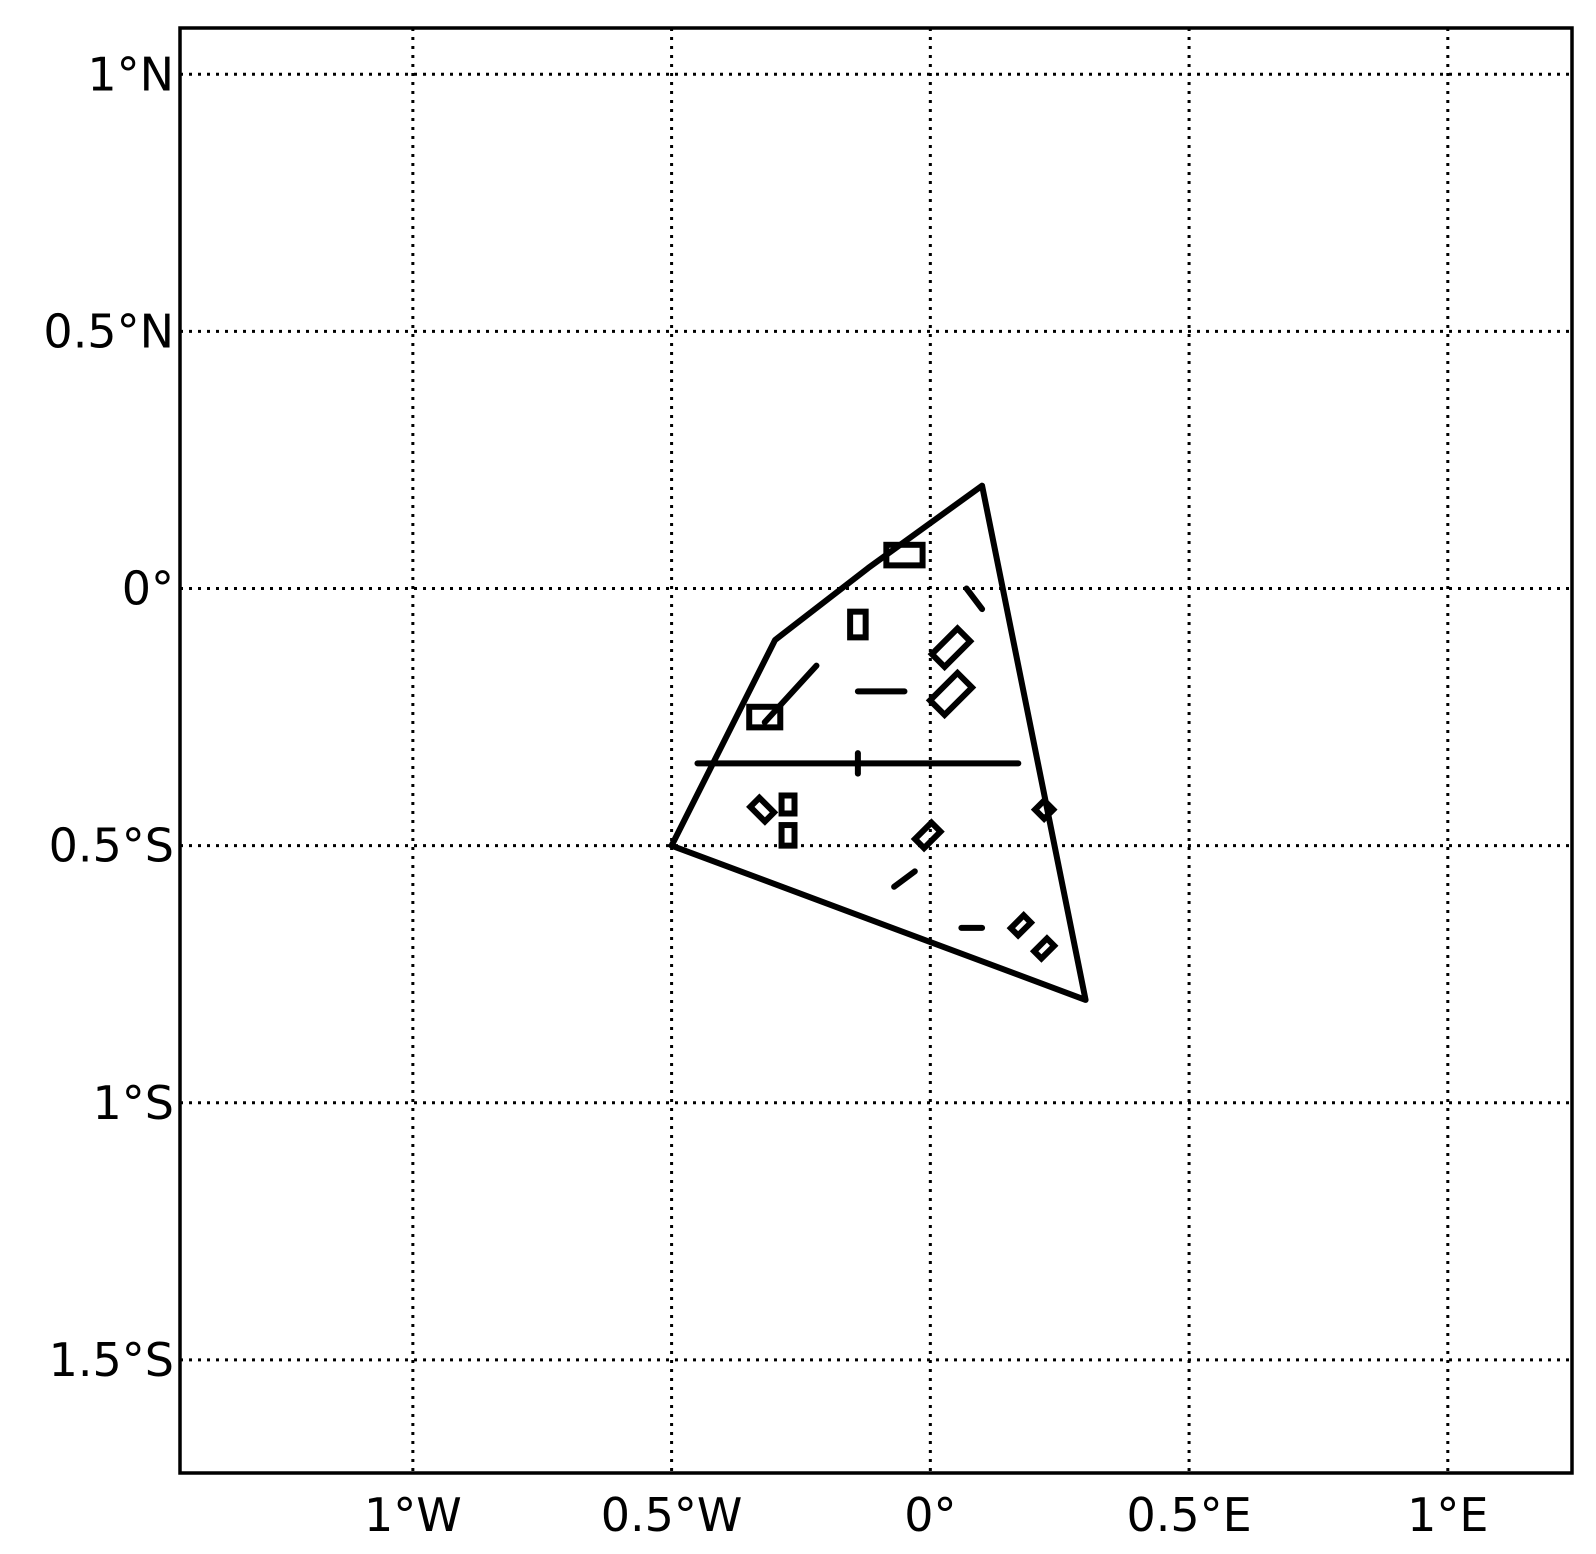 This screenshot has width=1596, height=1554. Describe the element at coordinates (413, 1515) in the screenshot. I see `x-tick-label: 1°W` at that location.